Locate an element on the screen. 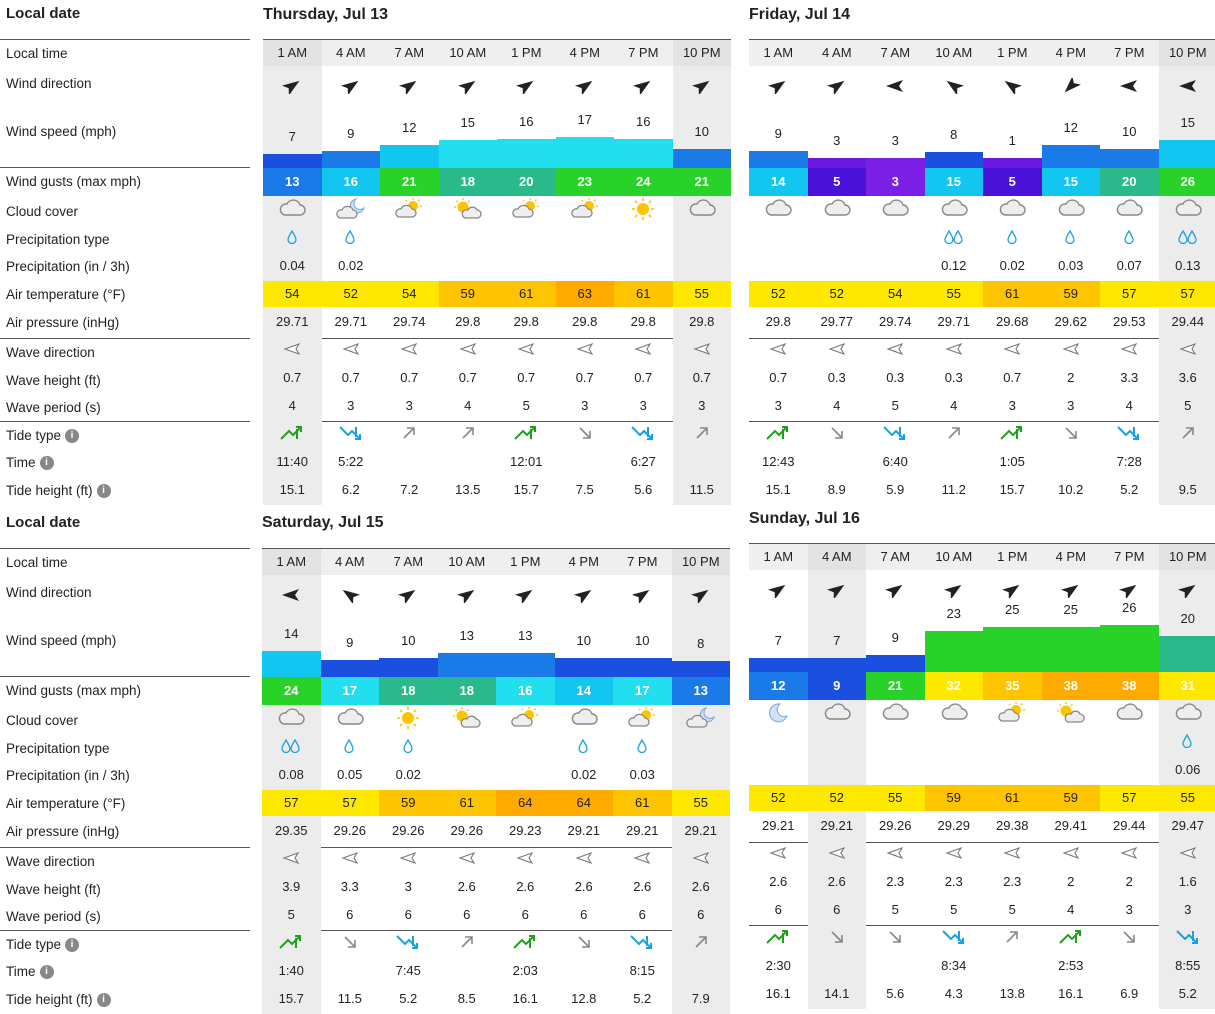 This screenshot has width=1215, height=1014. time-header: 10 PM is located at coordinates (701, 562).